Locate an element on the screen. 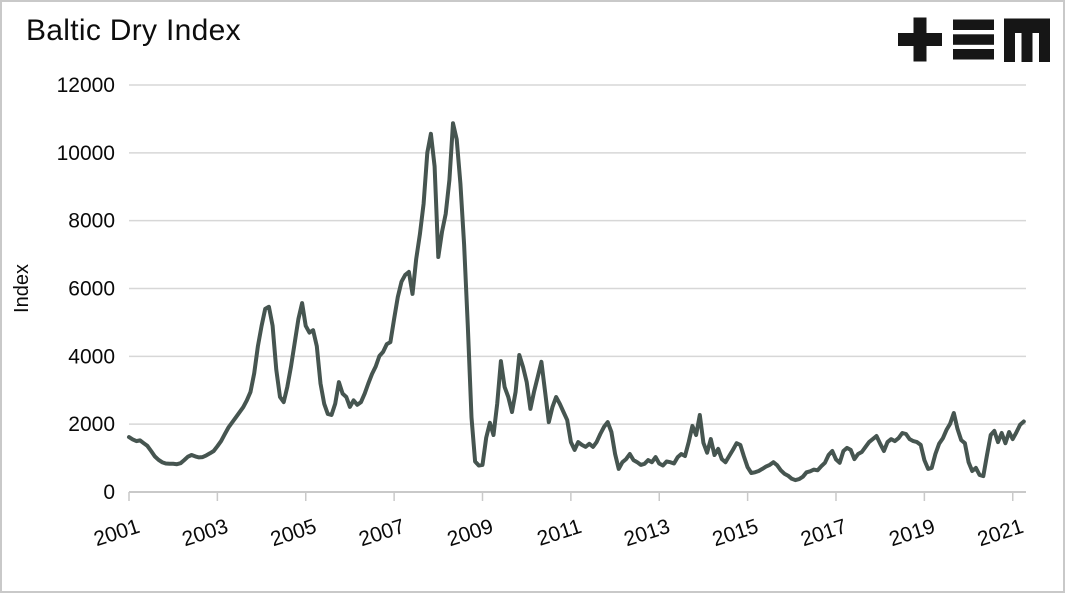 The width and height of the screenshot is (1065, 593). y-tick-label: 10000 is located at coordinates (86, 153).